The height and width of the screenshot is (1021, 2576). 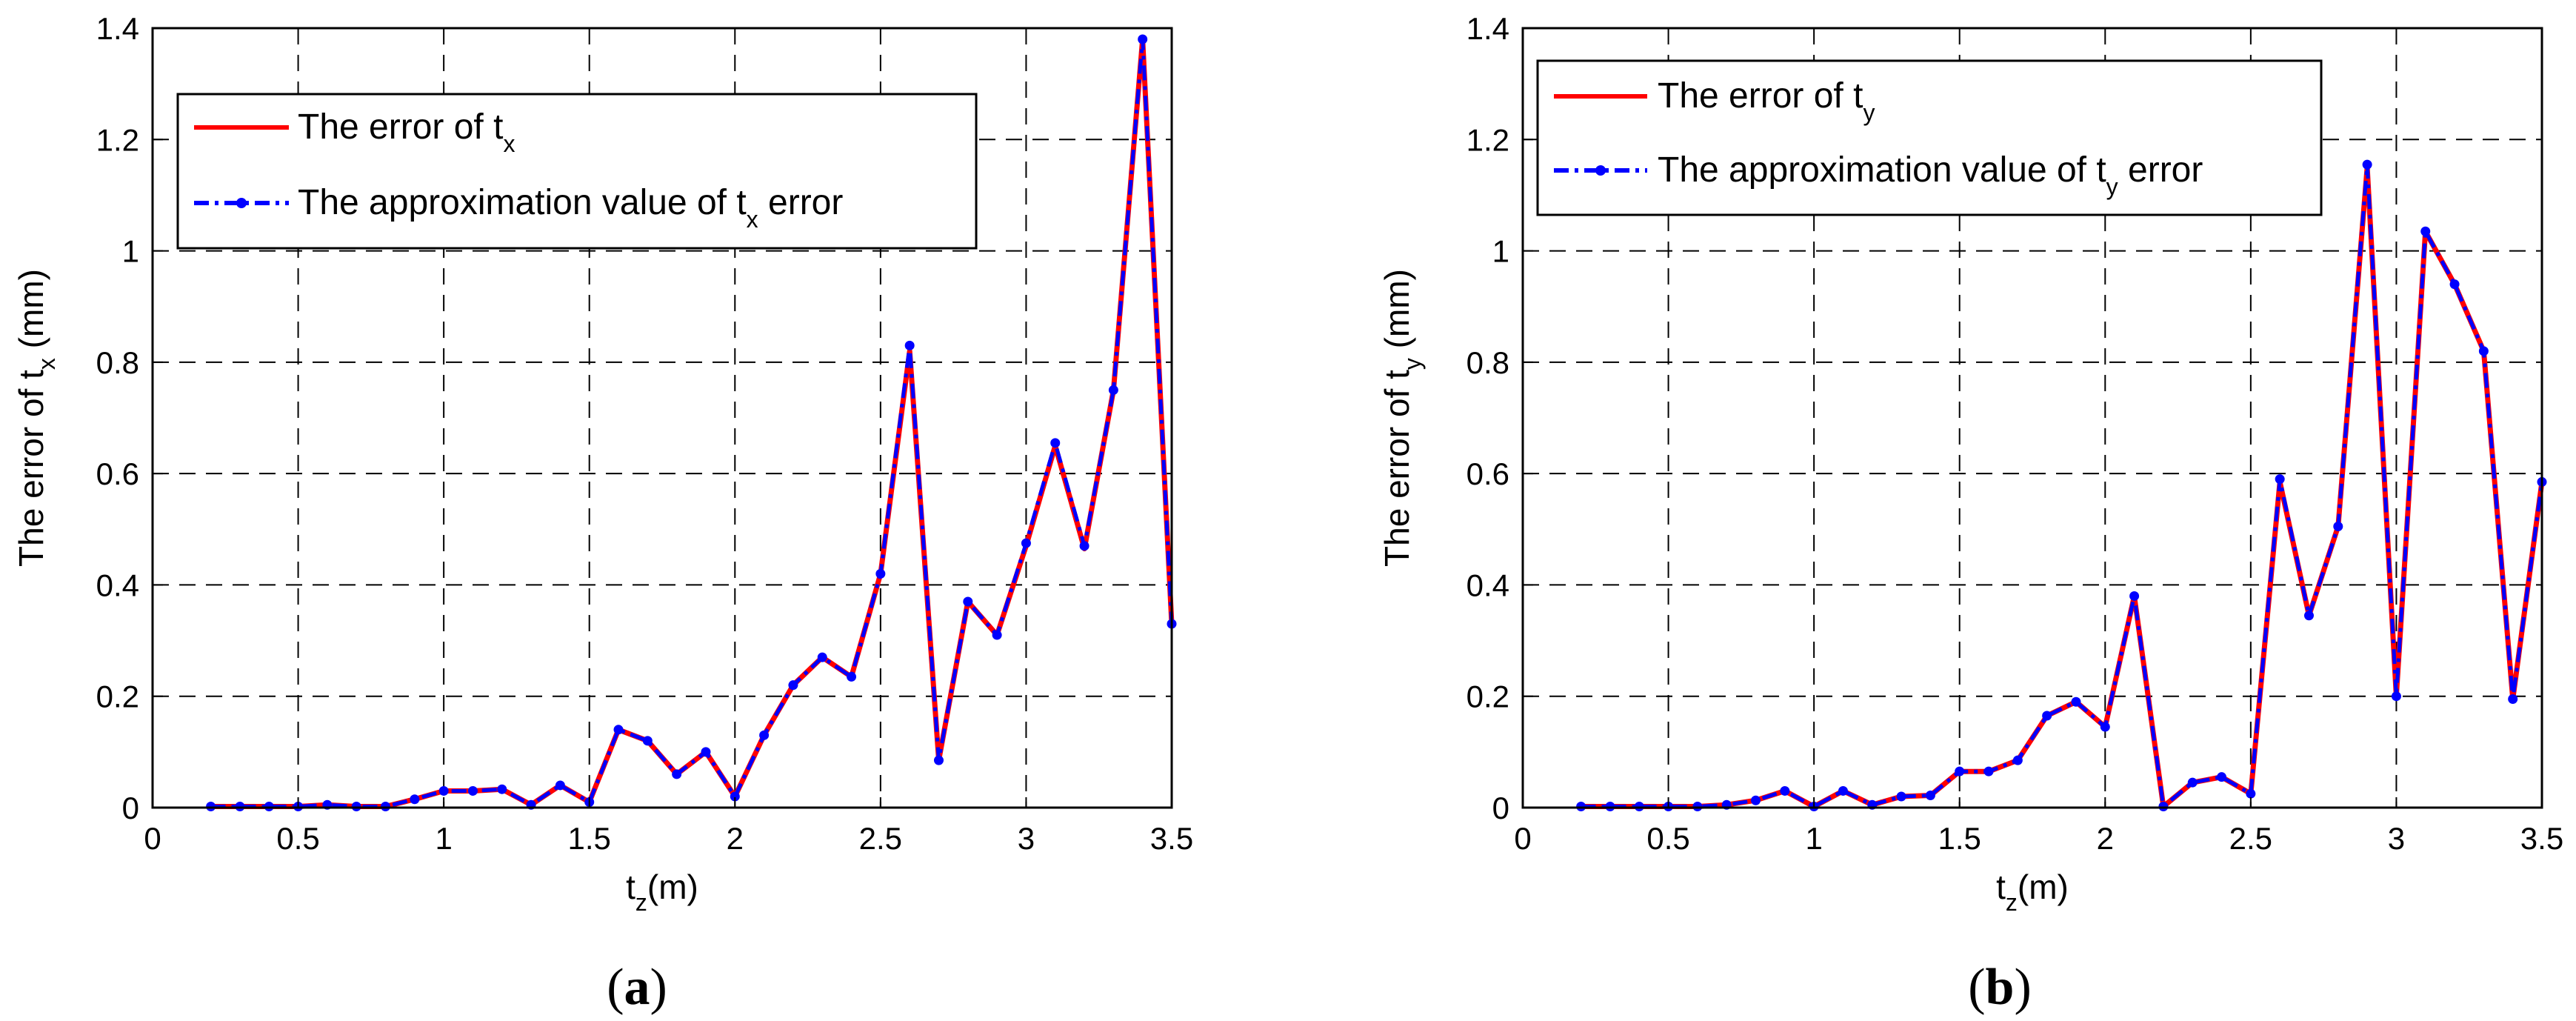 What do you see at coordinates (662, 892) in the screenshot?
I see `x-axis-label: tz(m)` at bounding box center [662, 892].